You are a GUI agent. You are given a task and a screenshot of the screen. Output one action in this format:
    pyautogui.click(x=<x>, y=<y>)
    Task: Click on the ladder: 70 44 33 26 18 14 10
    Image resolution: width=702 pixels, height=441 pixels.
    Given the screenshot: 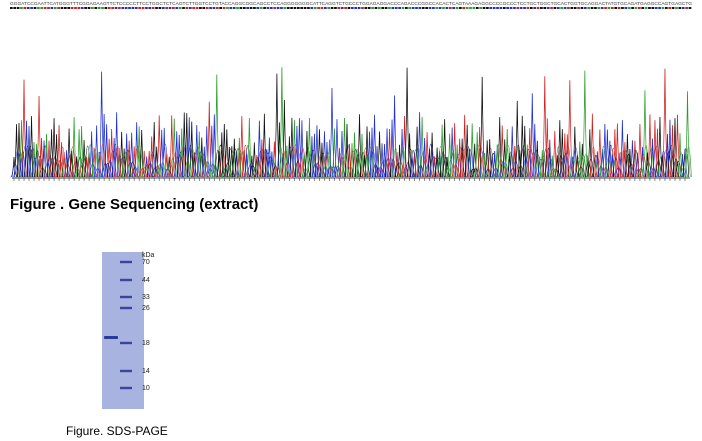 What is the action you would take?
    pyautogui.click(x=135, y=325)
    